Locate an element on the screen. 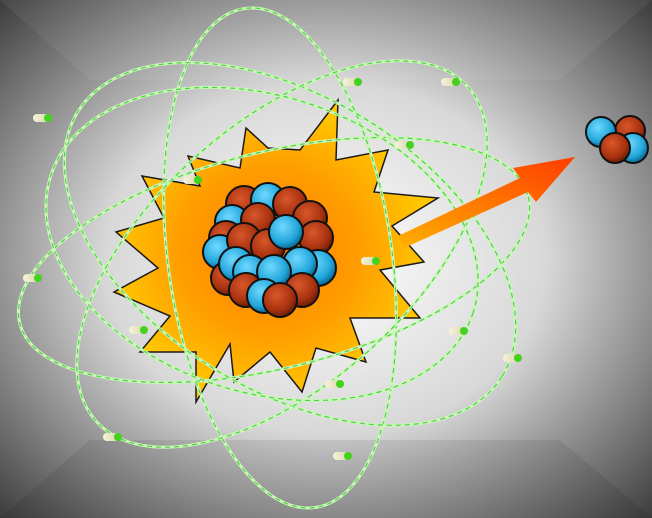 This screenshot has width=652, height=518. emission-arrow is located at coordinates (486, 202).